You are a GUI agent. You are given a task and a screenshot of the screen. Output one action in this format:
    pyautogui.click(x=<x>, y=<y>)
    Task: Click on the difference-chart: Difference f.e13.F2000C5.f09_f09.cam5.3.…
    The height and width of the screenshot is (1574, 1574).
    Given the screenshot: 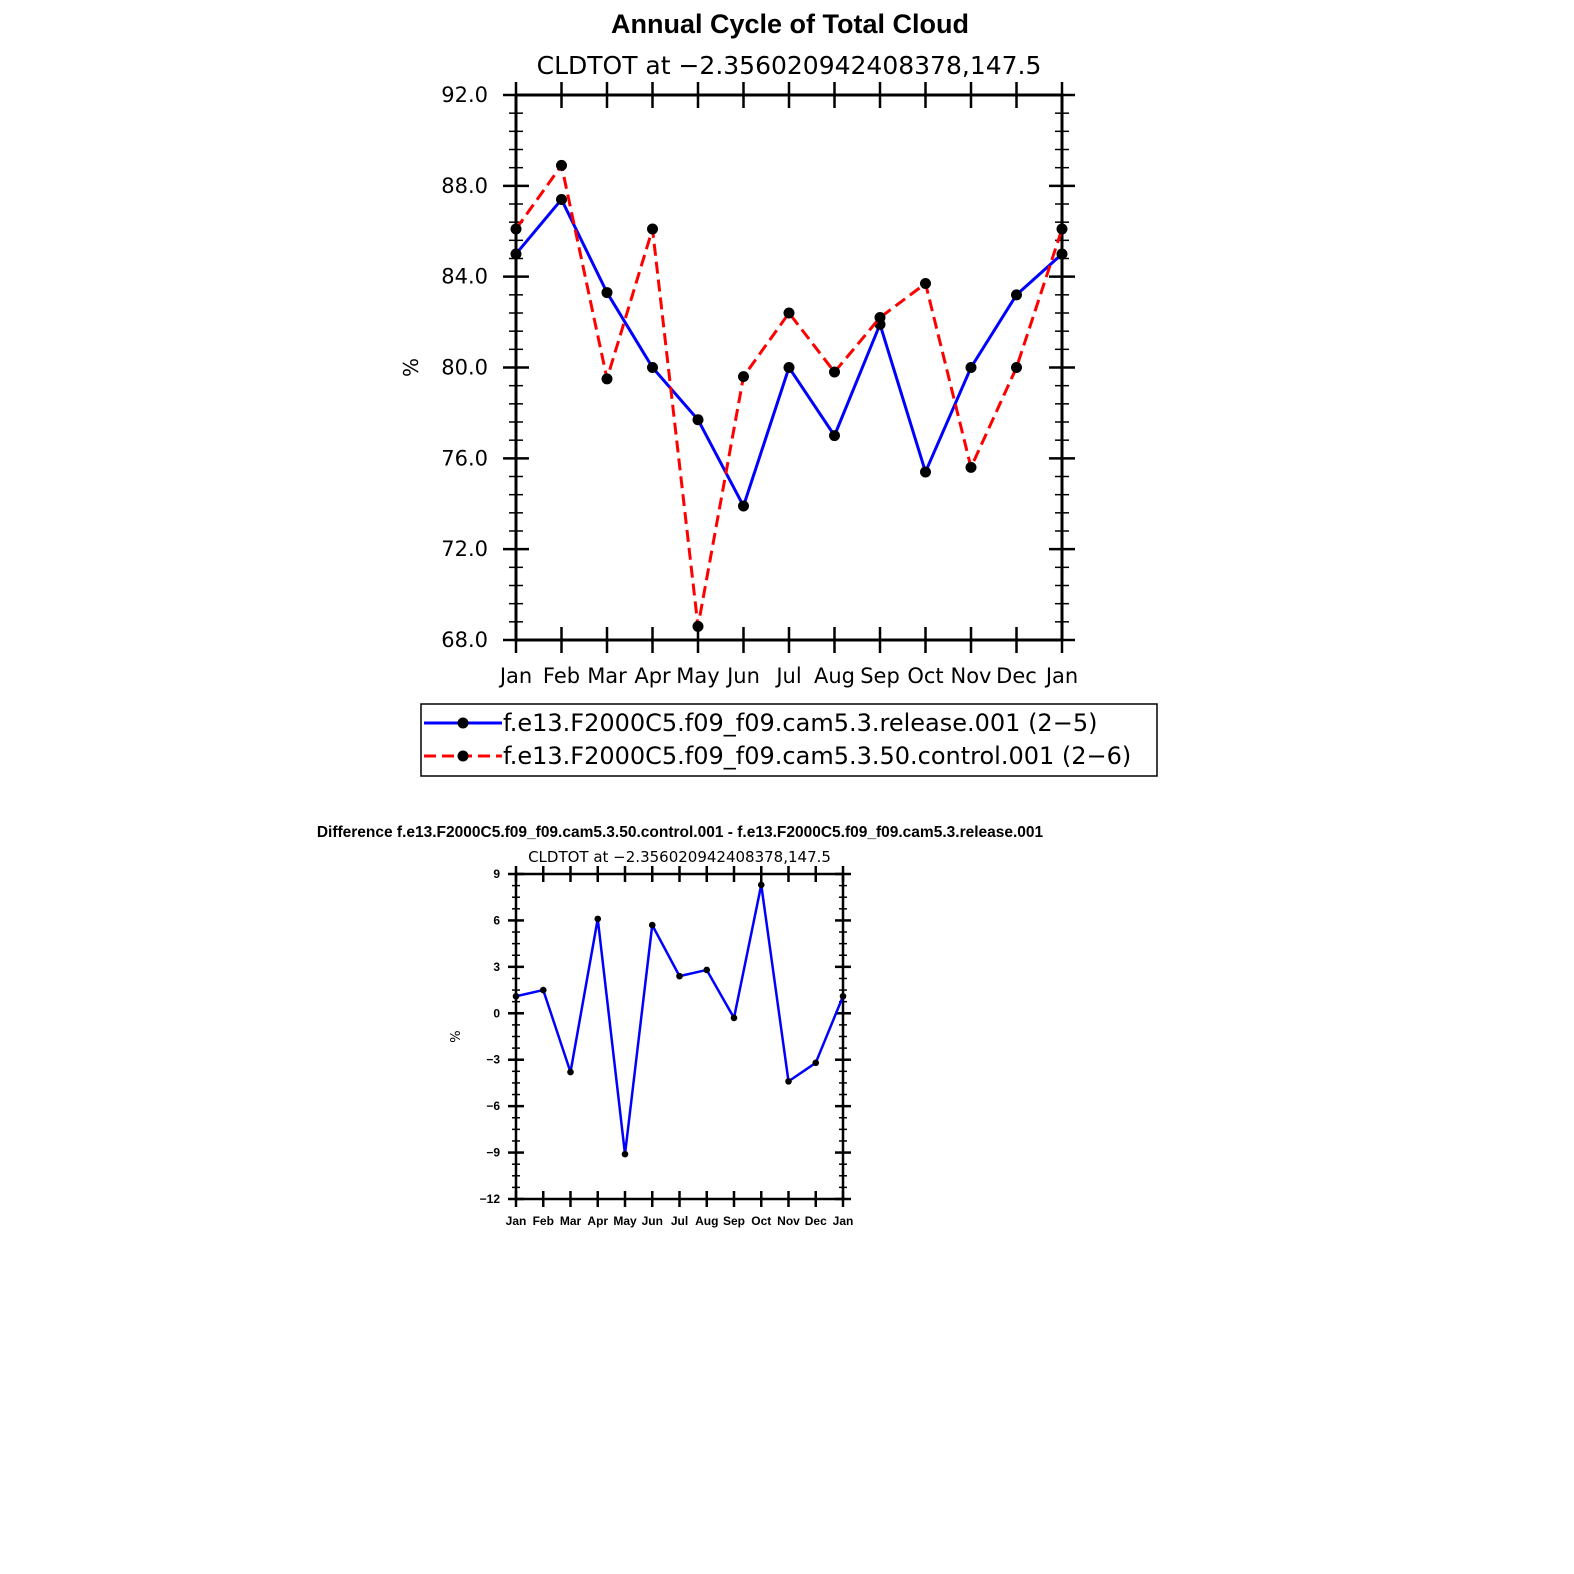 What is the action you would take?
    pyautogui.click(x=680, y=1026)
    